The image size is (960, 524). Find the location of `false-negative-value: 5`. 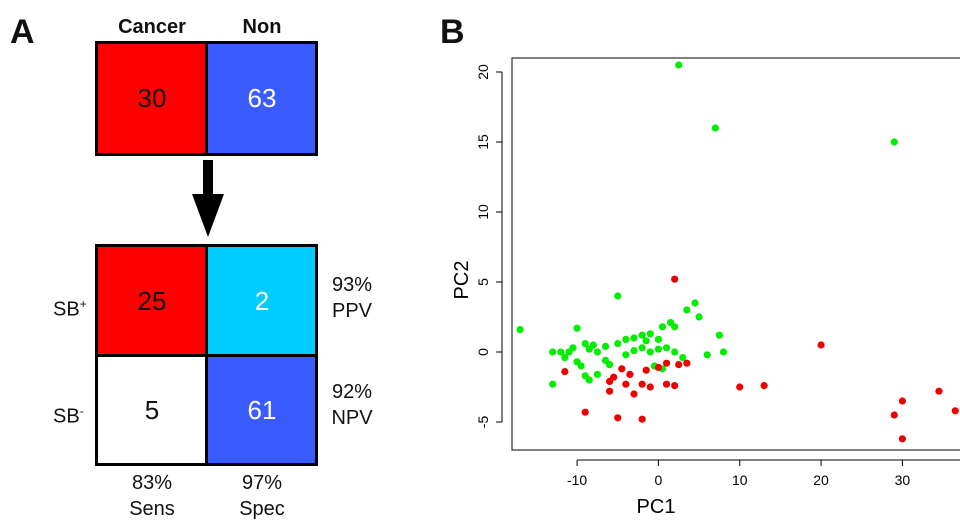

false-negative-value: 5 is located at coordinates (152, 409).